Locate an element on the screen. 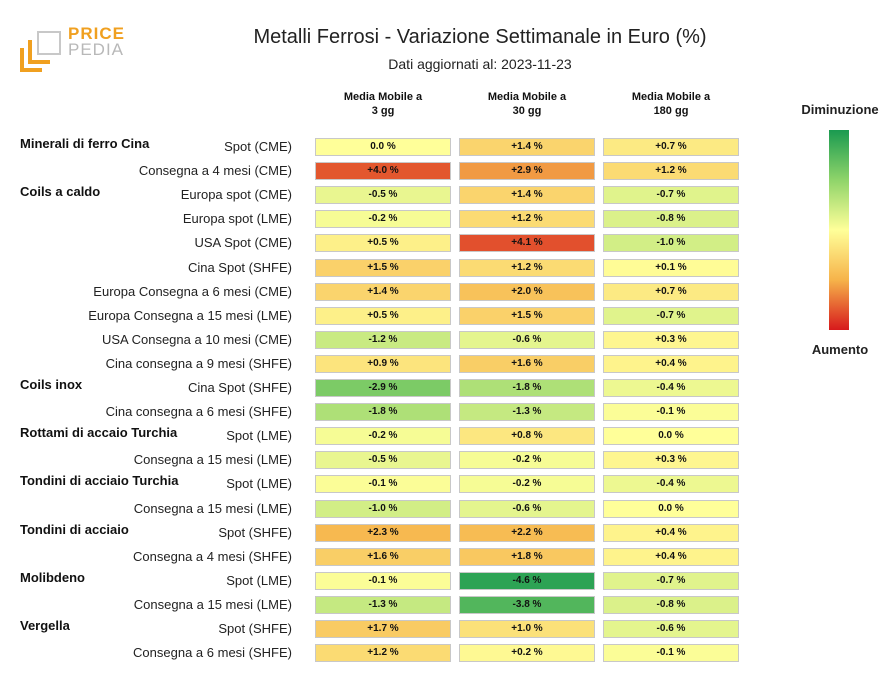 The image size is (880, 680). row-label: Consegna a 4 mesi (CME) is located at coordinates (215, 171).